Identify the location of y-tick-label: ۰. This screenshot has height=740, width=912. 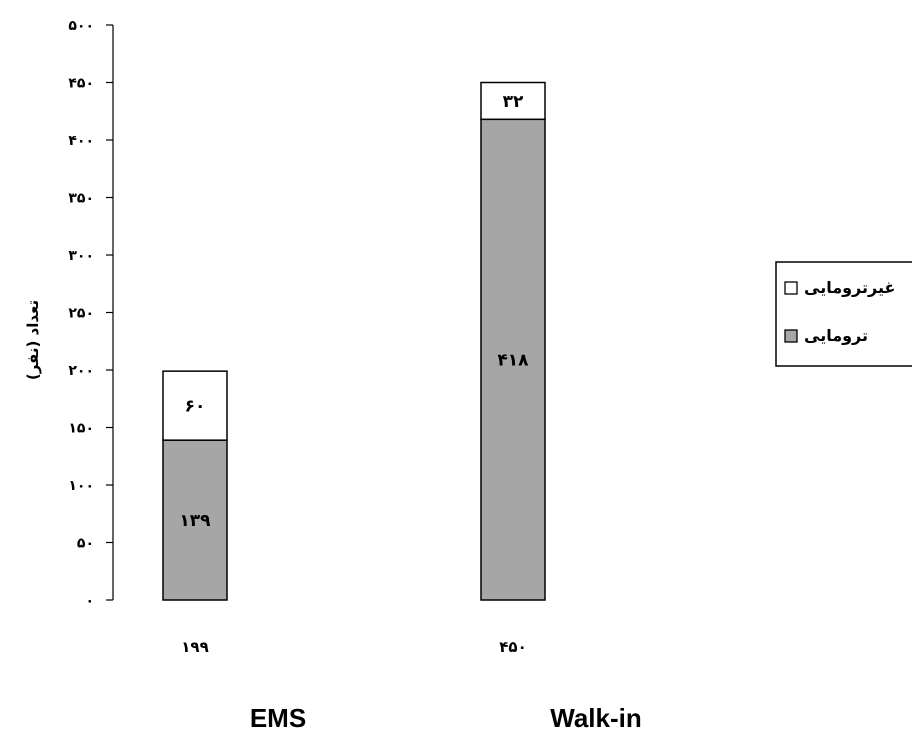
(89, 601).